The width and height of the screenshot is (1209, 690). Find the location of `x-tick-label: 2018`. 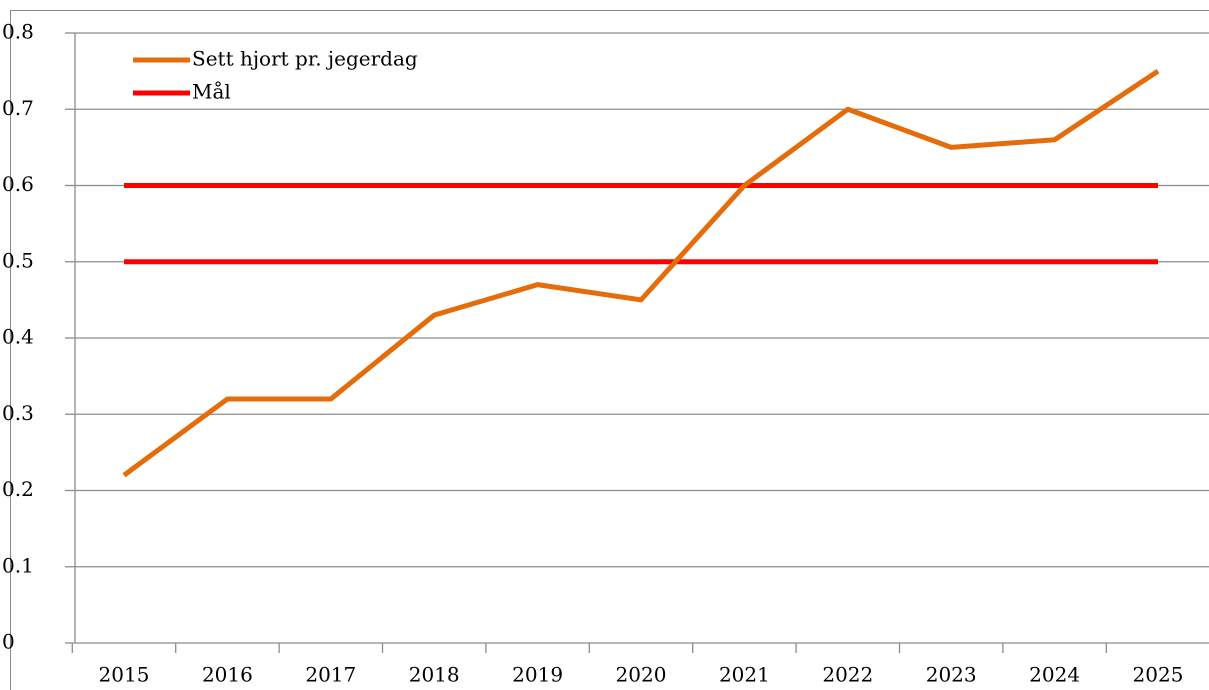

x-tick-label: 2018 is located at coordinates (434, 675).